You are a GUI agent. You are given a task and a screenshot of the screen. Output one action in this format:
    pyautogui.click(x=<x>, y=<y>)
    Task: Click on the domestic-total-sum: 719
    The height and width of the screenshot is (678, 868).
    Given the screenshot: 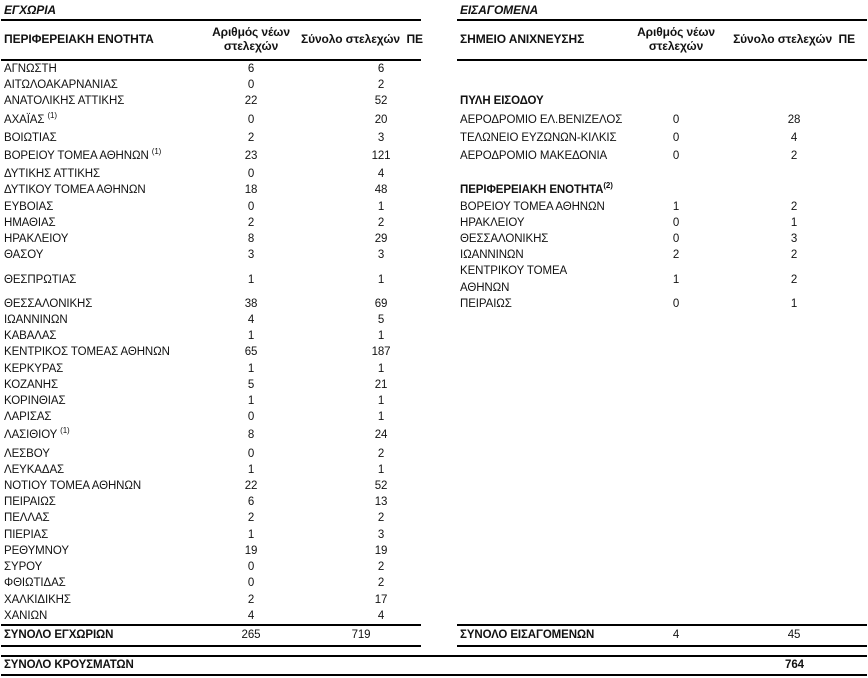 What is the action you would take?
    pyautogui.click(x=361, y=635)
    